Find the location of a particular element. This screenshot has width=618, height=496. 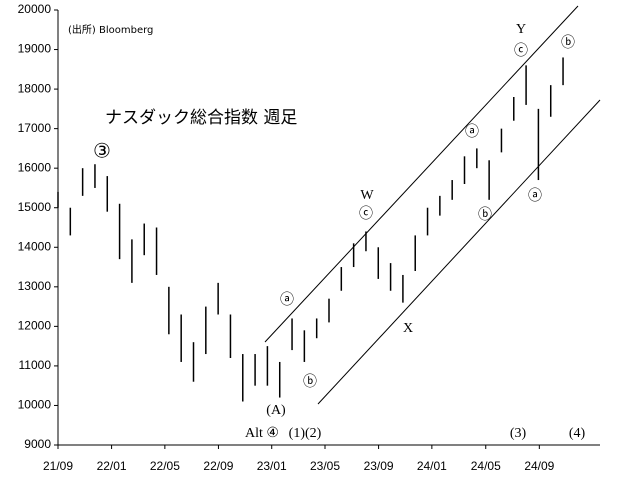

wave-label: (1)(2) is located at coordinates (305, 433).